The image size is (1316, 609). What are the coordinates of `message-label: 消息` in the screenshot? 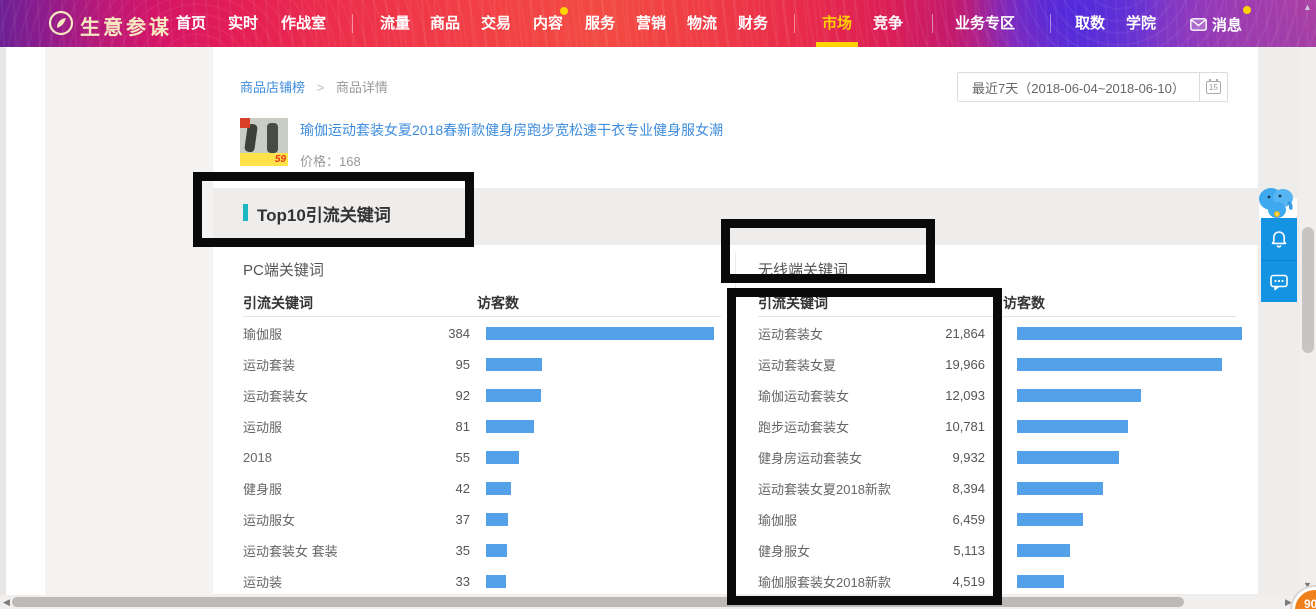 It's located at (1227, 25).